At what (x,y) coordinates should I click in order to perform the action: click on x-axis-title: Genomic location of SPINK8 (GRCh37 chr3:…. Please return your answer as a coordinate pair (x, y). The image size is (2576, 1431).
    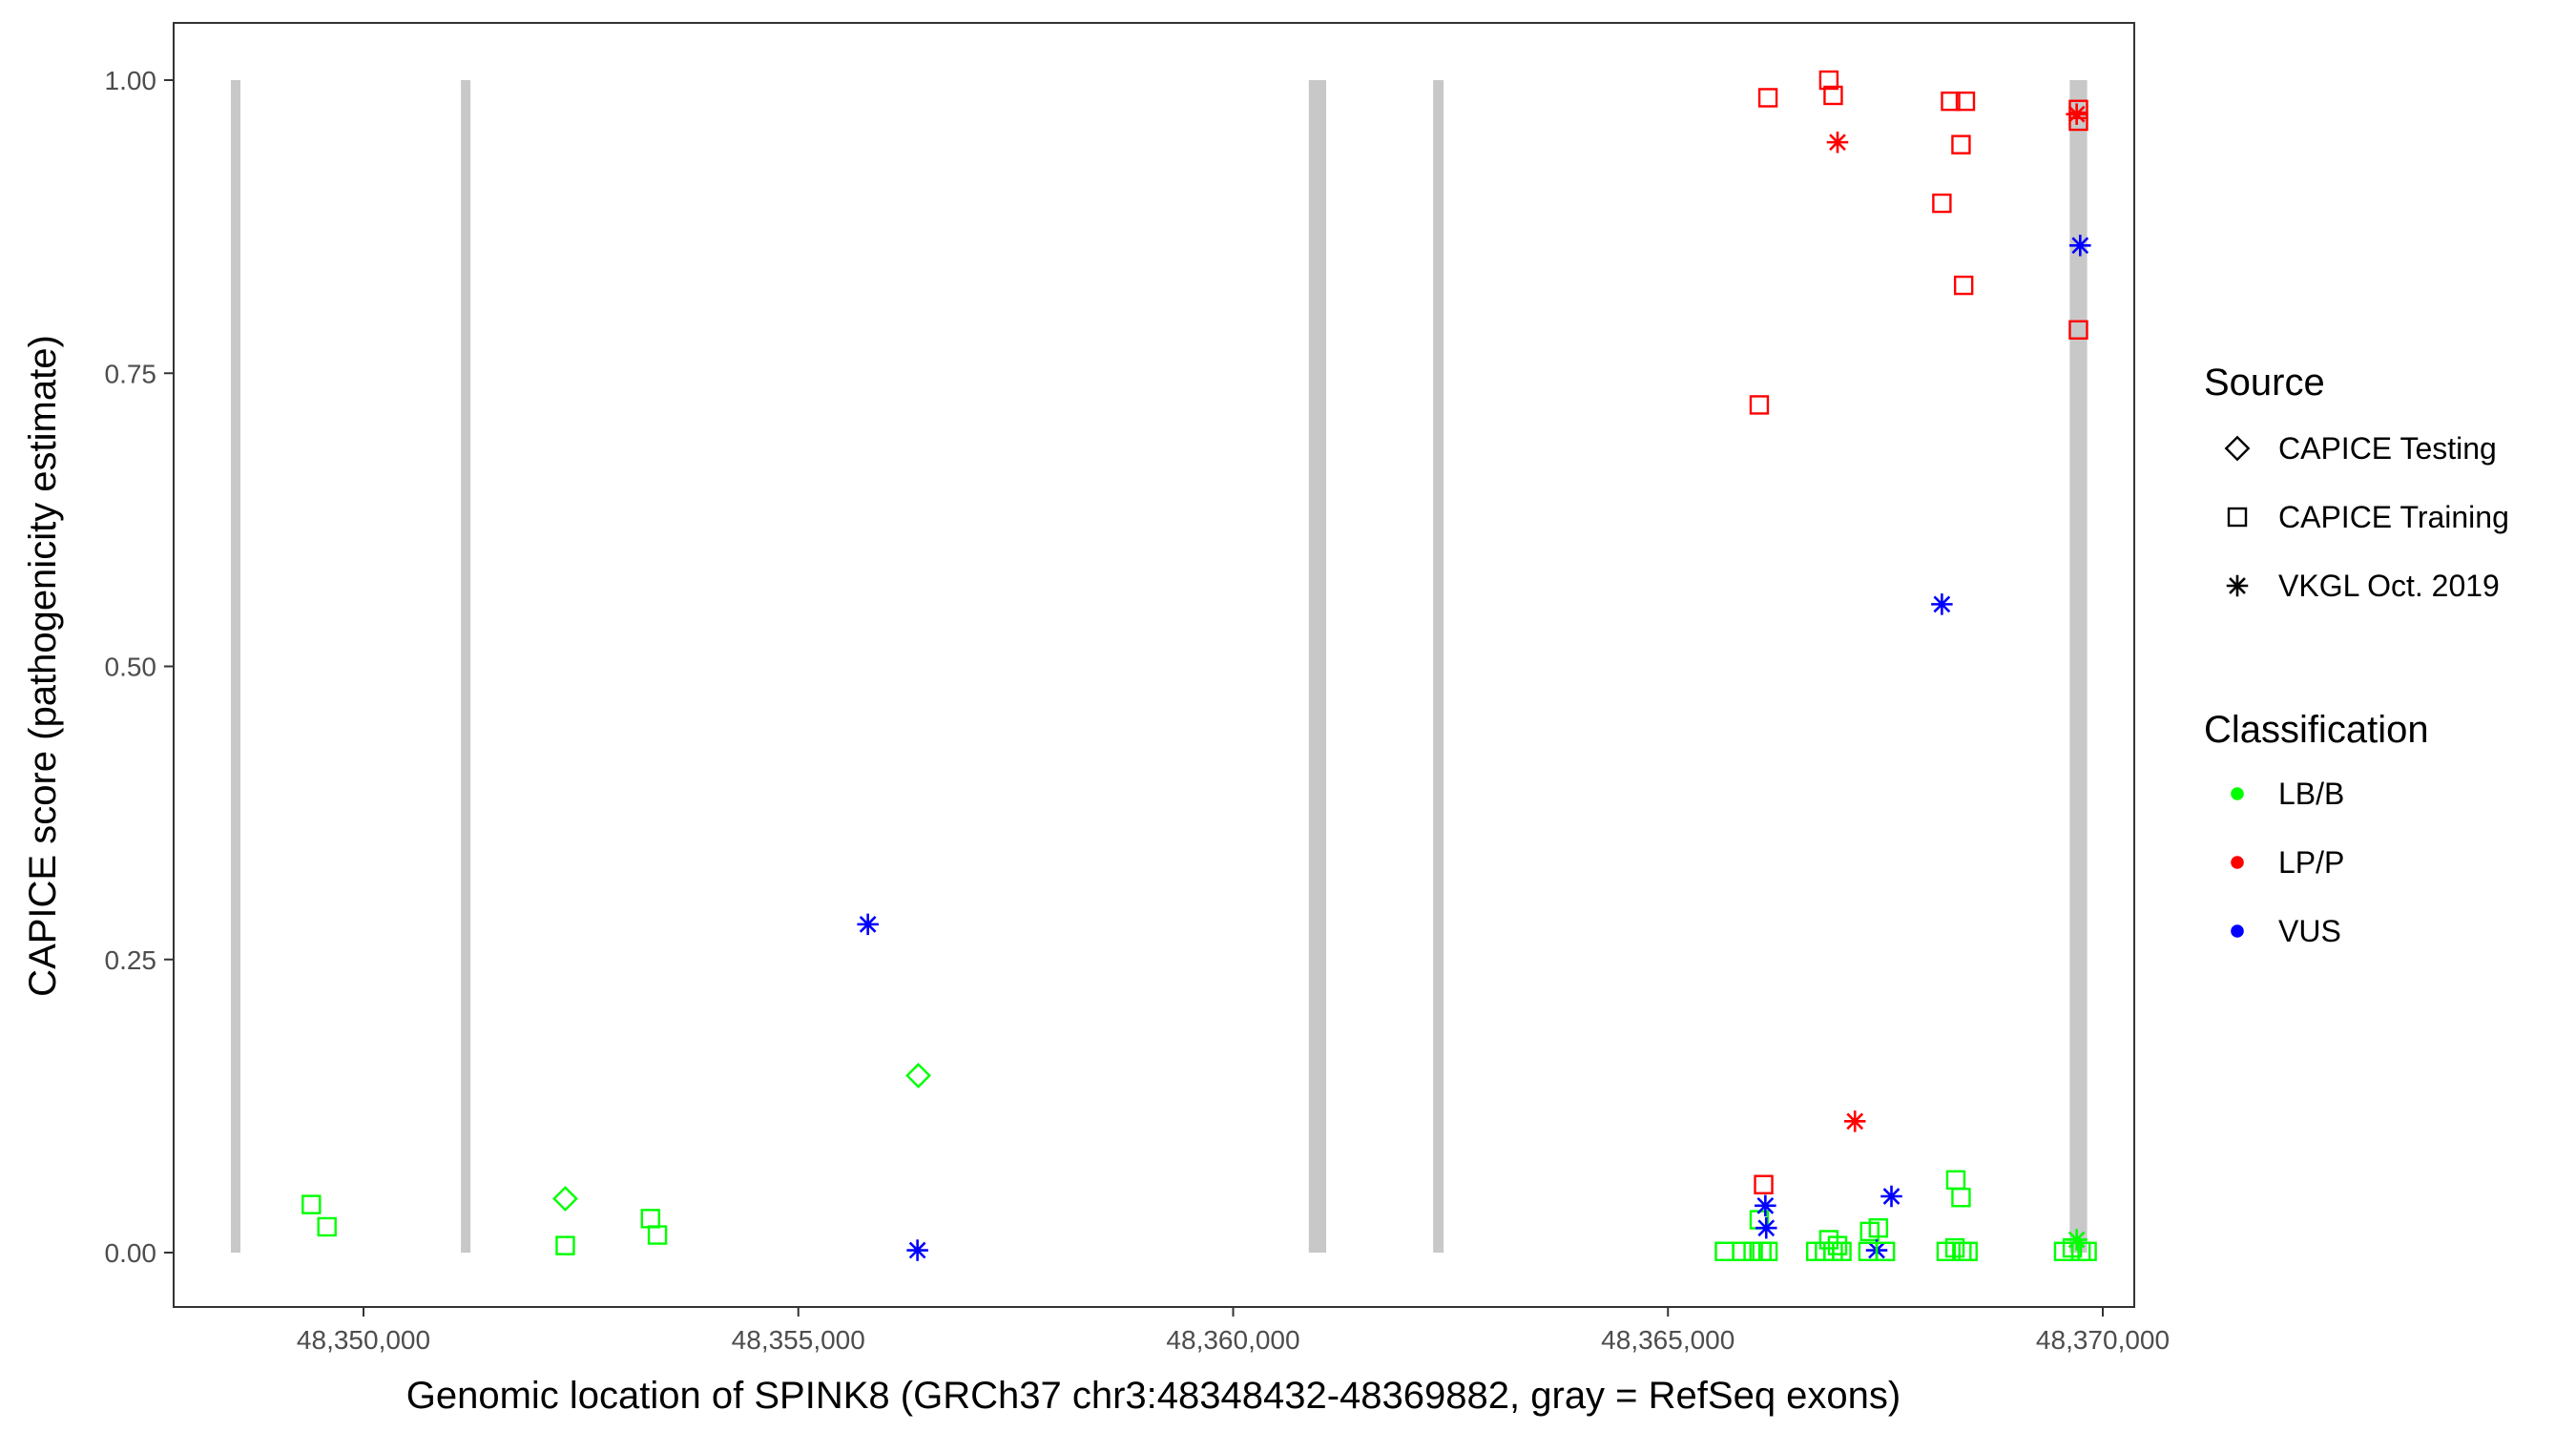
    Looking at the image, I should click on (1153, 1396).